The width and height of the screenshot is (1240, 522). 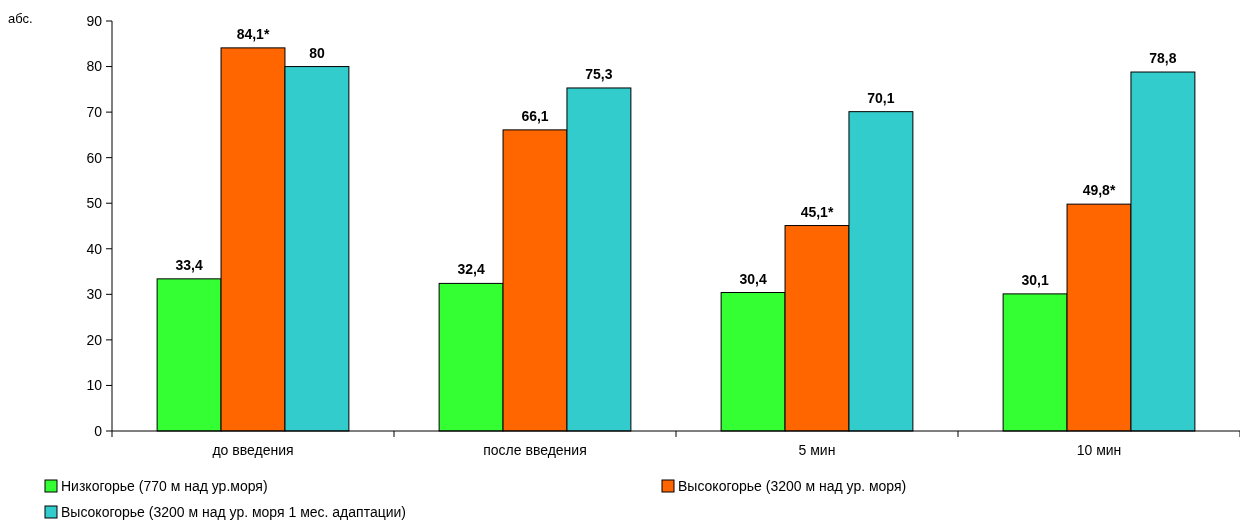 What do you see at coordinates (753, 278) in the screenshot?
I see `data-label: 30,4` at bounding box center [753, 278].